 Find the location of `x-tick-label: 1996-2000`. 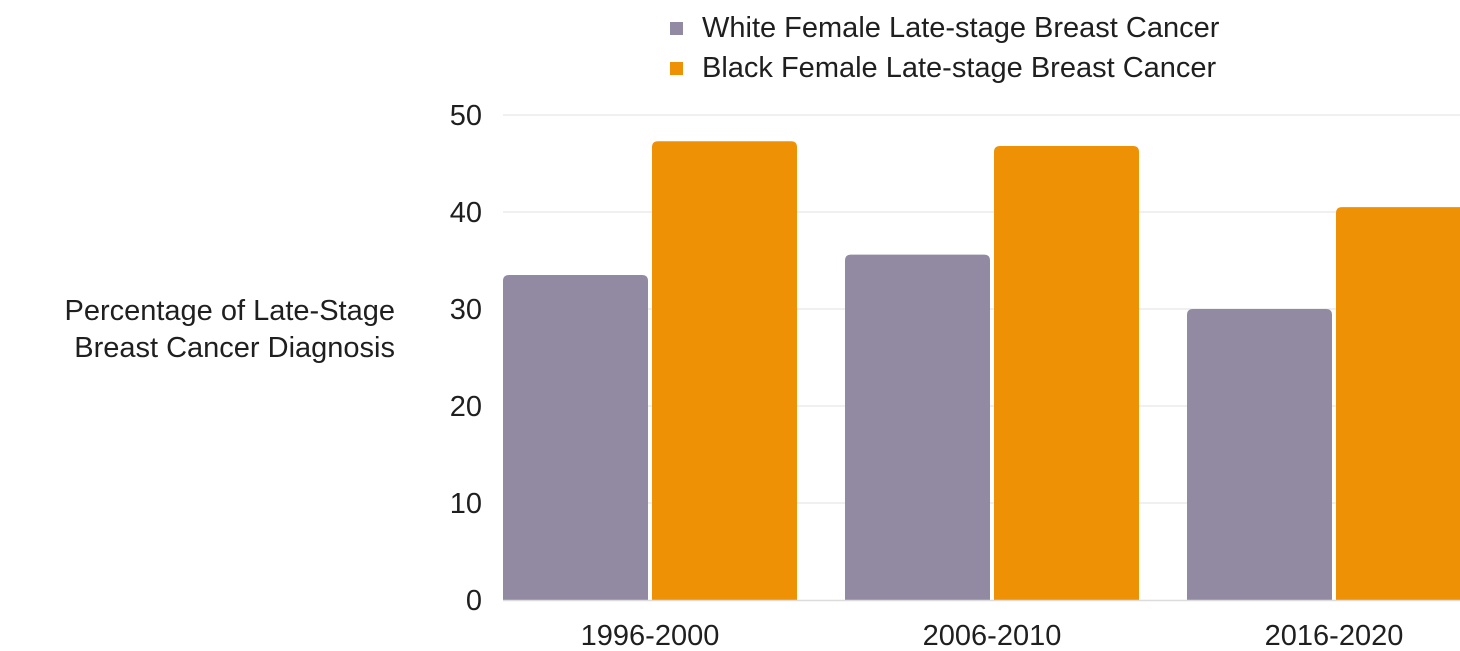

x-tick-label: 1996-2000 is located at coordinates (650, 635).